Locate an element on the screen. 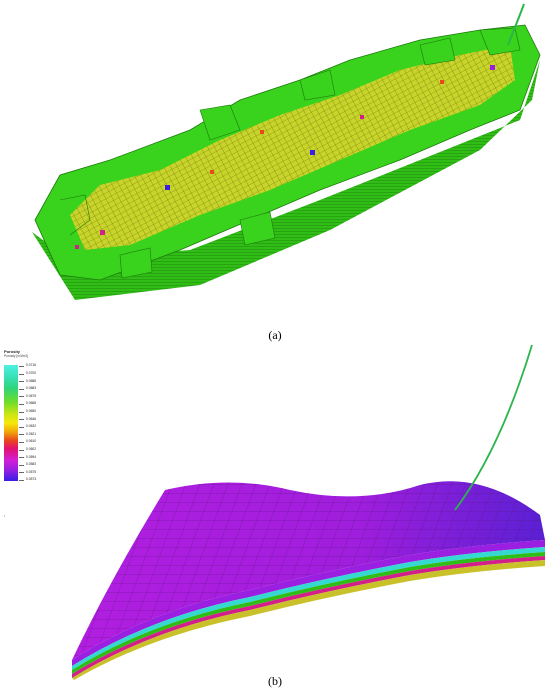 This screenshot has height=689, width=550. legend-tick-label: 0.0594 is located at coordinates (31, 456).